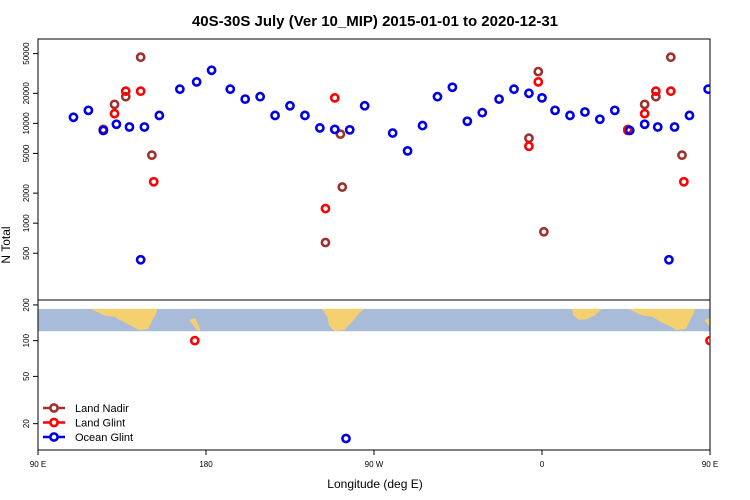  What do you see at coordinates (374, 459) in the screenshot?
I see `x-axis: 90 E 180 90 W 0 90 E` at bounding box center [374, 459].